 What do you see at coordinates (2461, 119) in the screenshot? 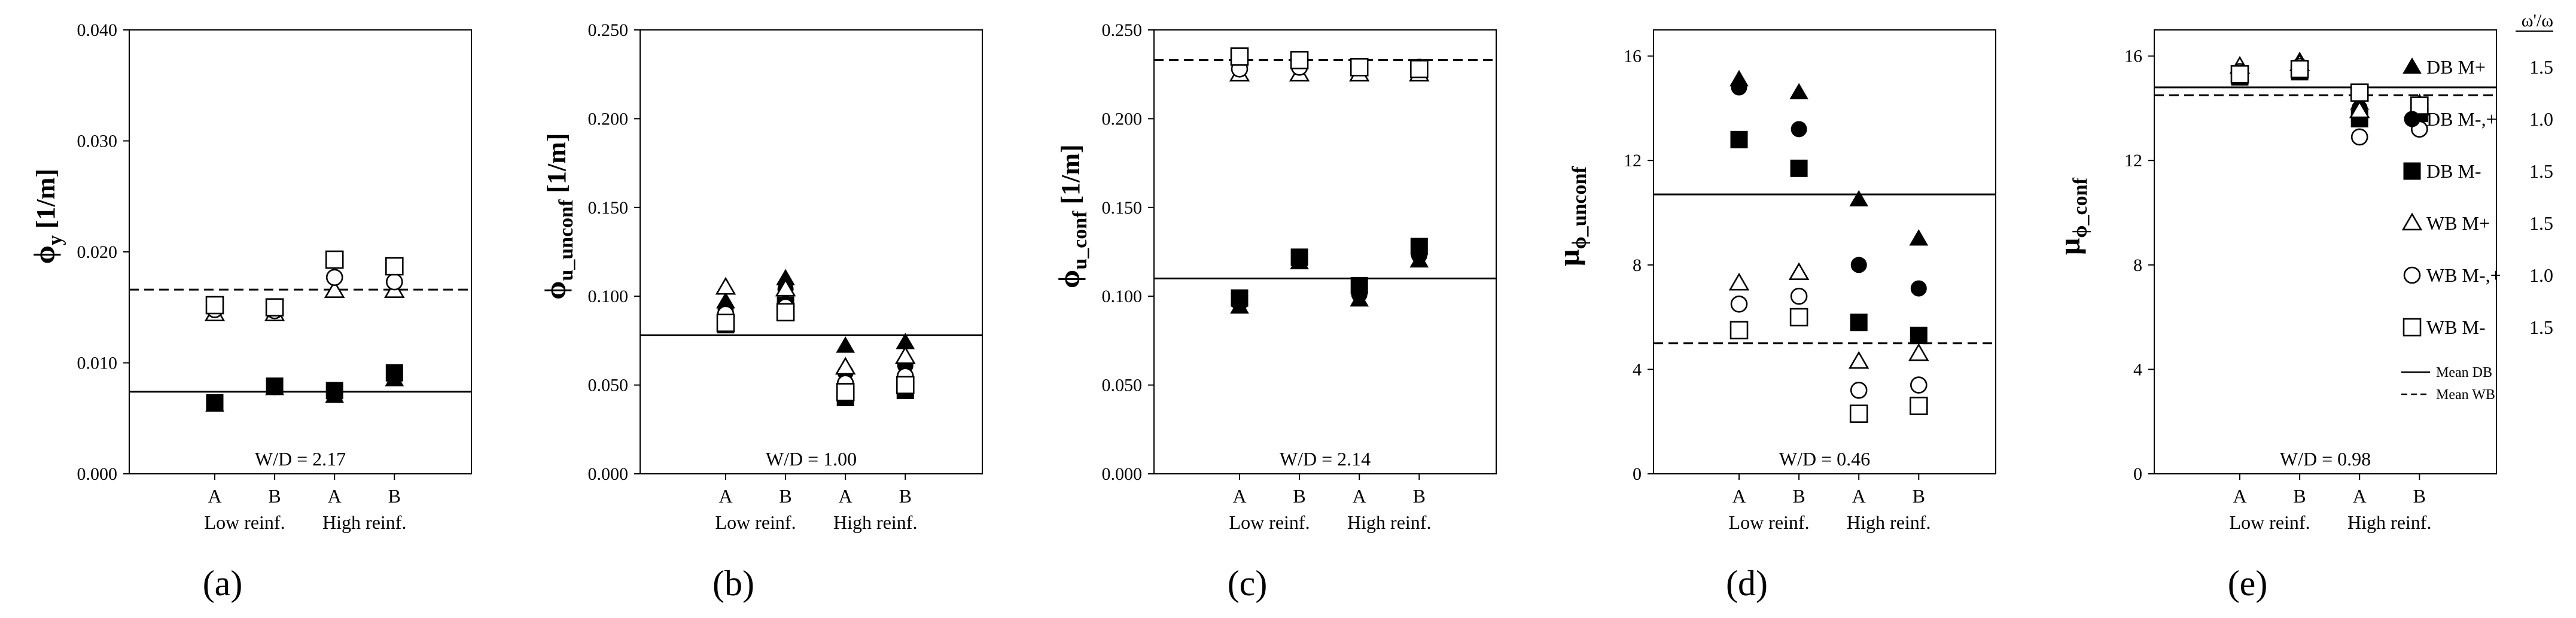
I see `legend-label: DB M-,+` at bounding box center [2461, 119].